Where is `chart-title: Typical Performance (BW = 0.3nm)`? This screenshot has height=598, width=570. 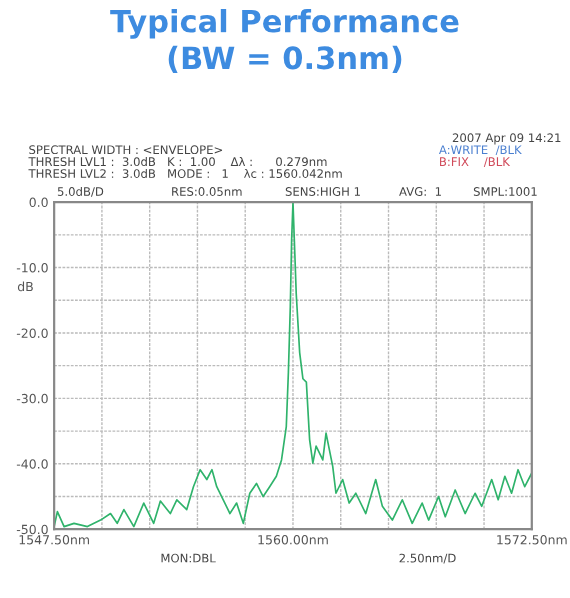
chart-title: Typical Performance (BW = 0.3nm) is located at coordinates (284, 40).